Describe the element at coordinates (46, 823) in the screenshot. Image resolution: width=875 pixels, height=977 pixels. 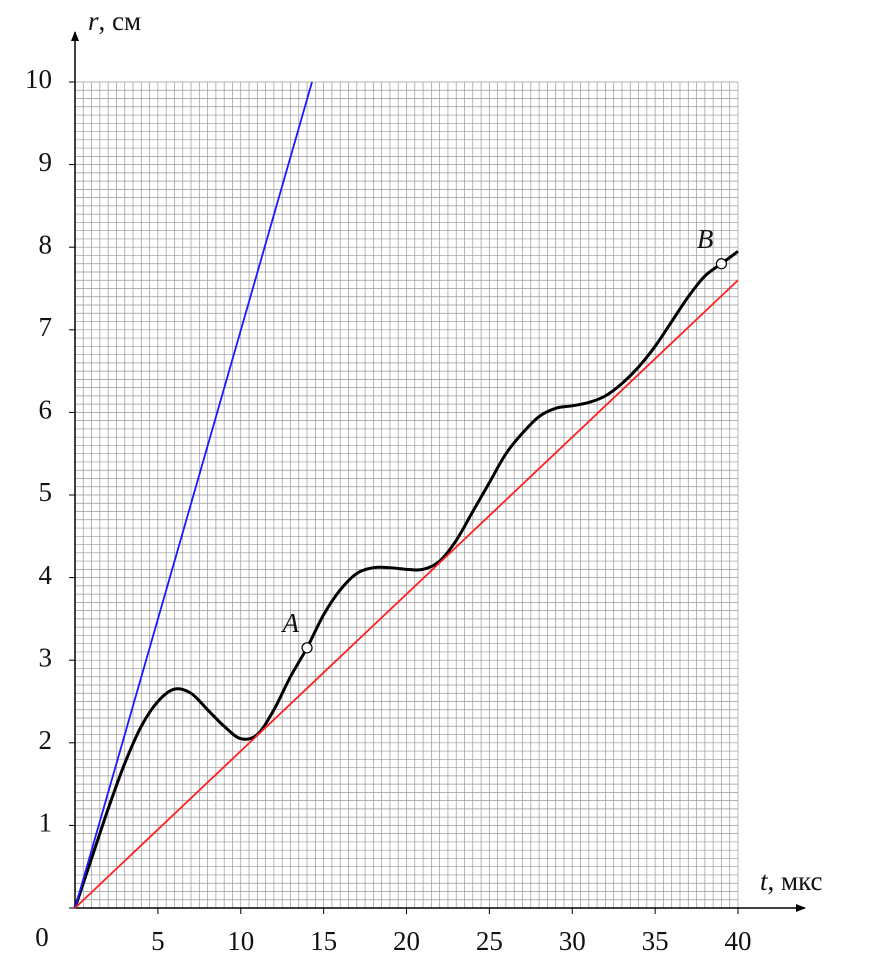
I see `y-tick-label: 1` at that location.